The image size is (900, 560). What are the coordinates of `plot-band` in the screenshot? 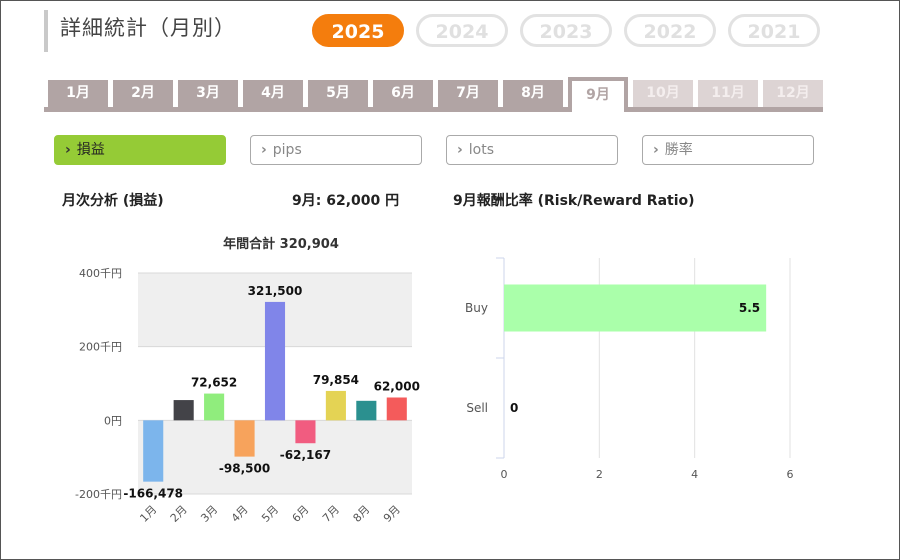 It's located at (275, 457).